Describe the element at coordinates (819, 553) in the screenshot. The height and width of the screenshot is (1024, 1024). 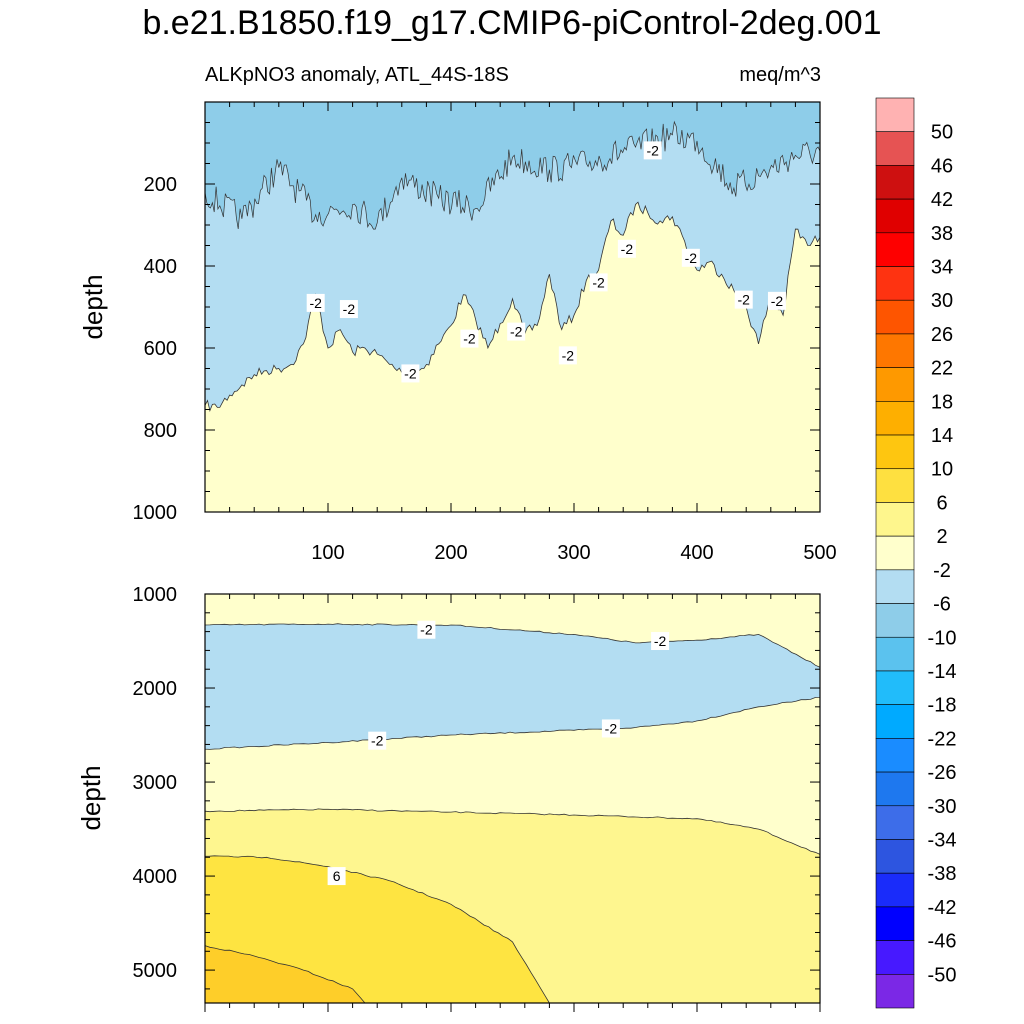
I see `x-tick-label: 500` at that location.